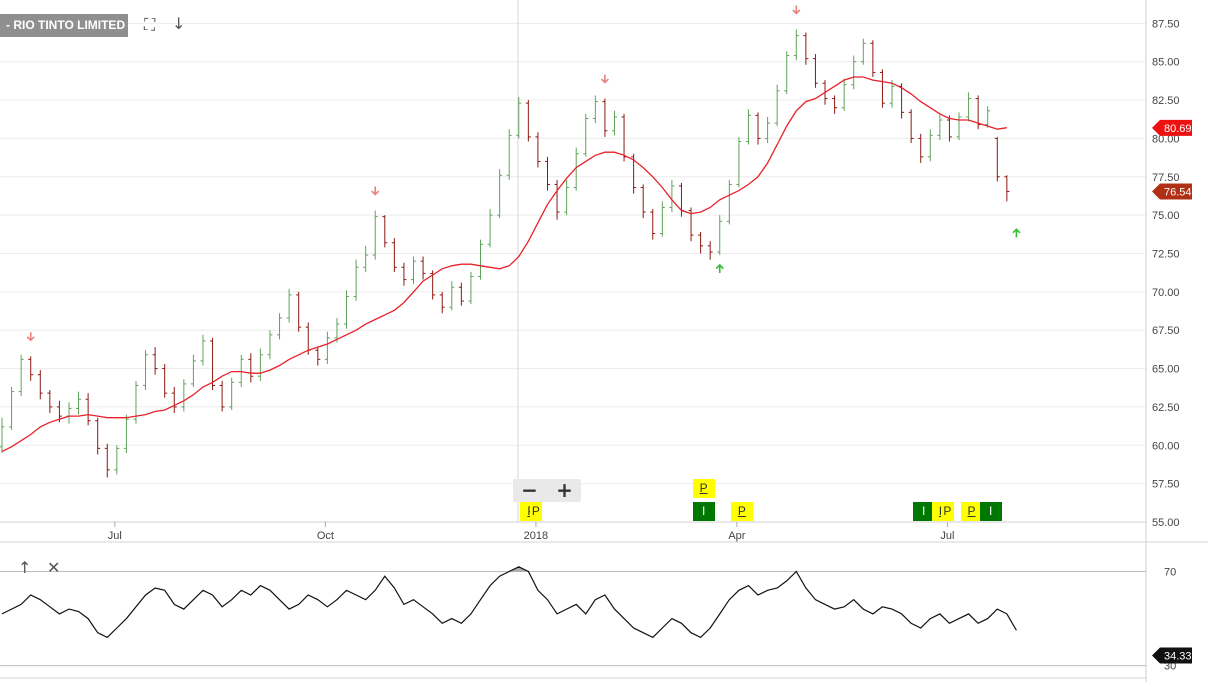  I want to click on x-tick-label: Apr, so click(736, 536).